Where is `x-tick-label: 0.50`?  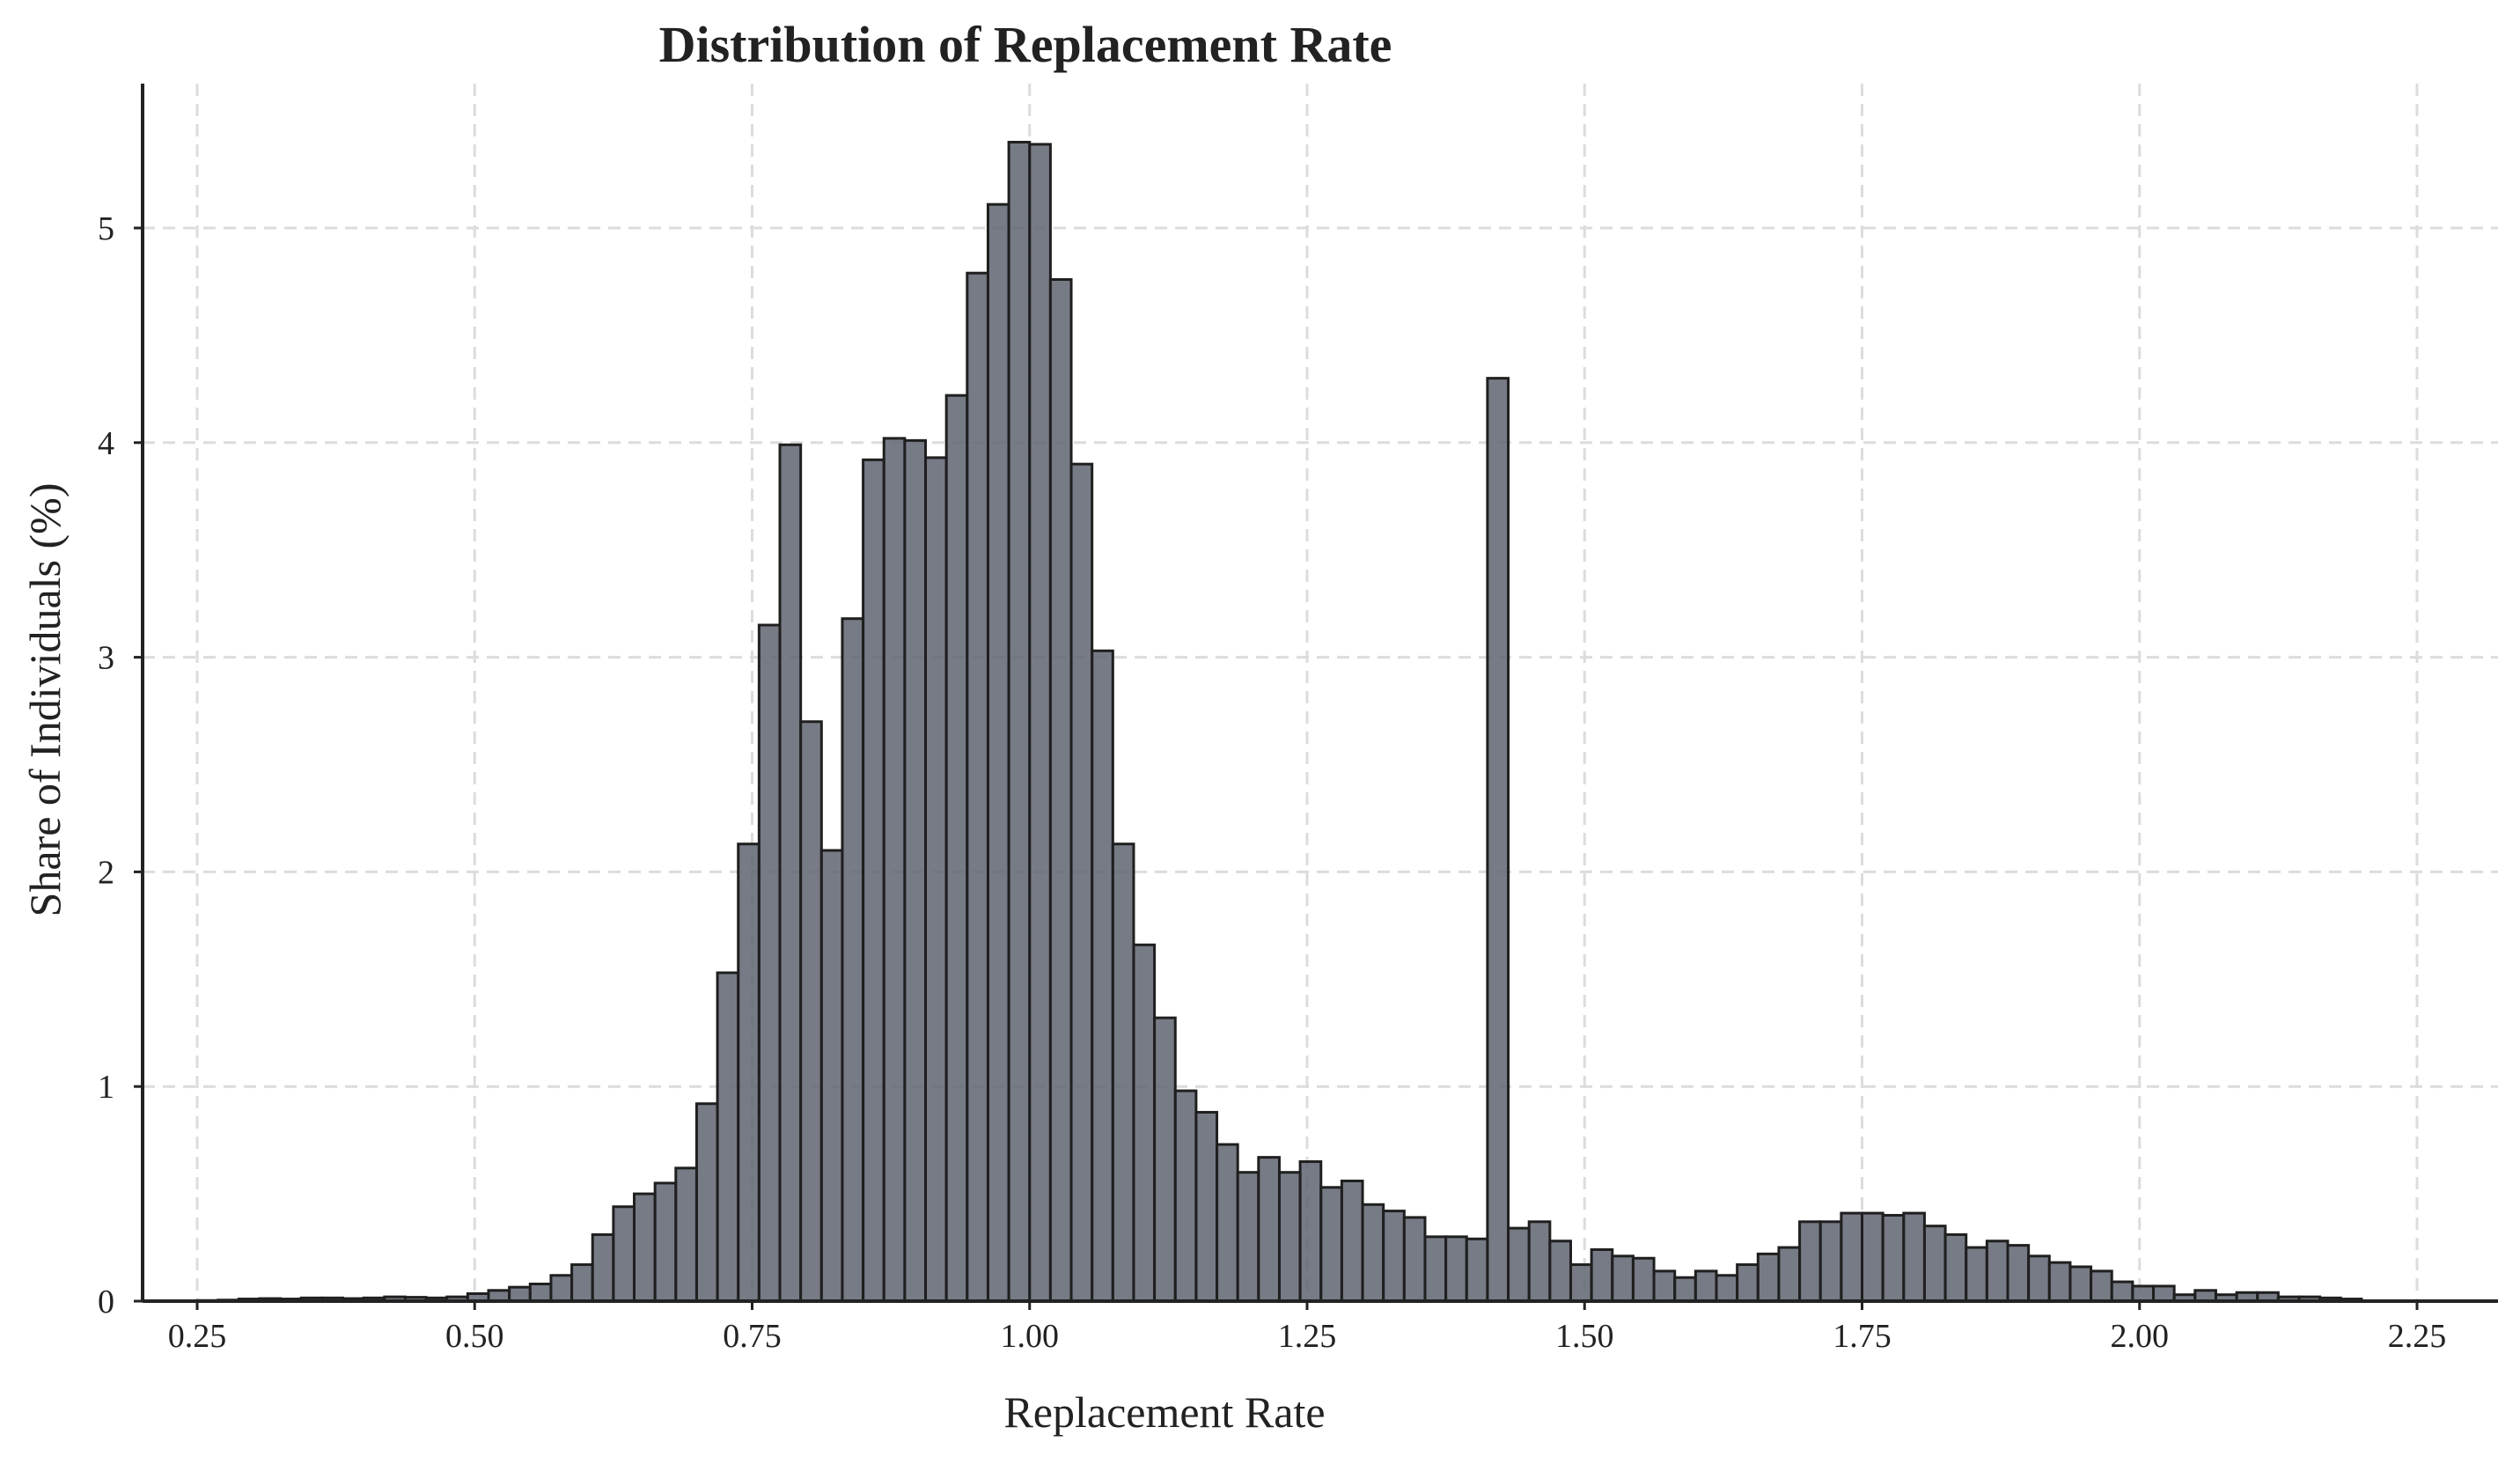 x-tick-label: 0.50 is located at coordinates (474, 1336).